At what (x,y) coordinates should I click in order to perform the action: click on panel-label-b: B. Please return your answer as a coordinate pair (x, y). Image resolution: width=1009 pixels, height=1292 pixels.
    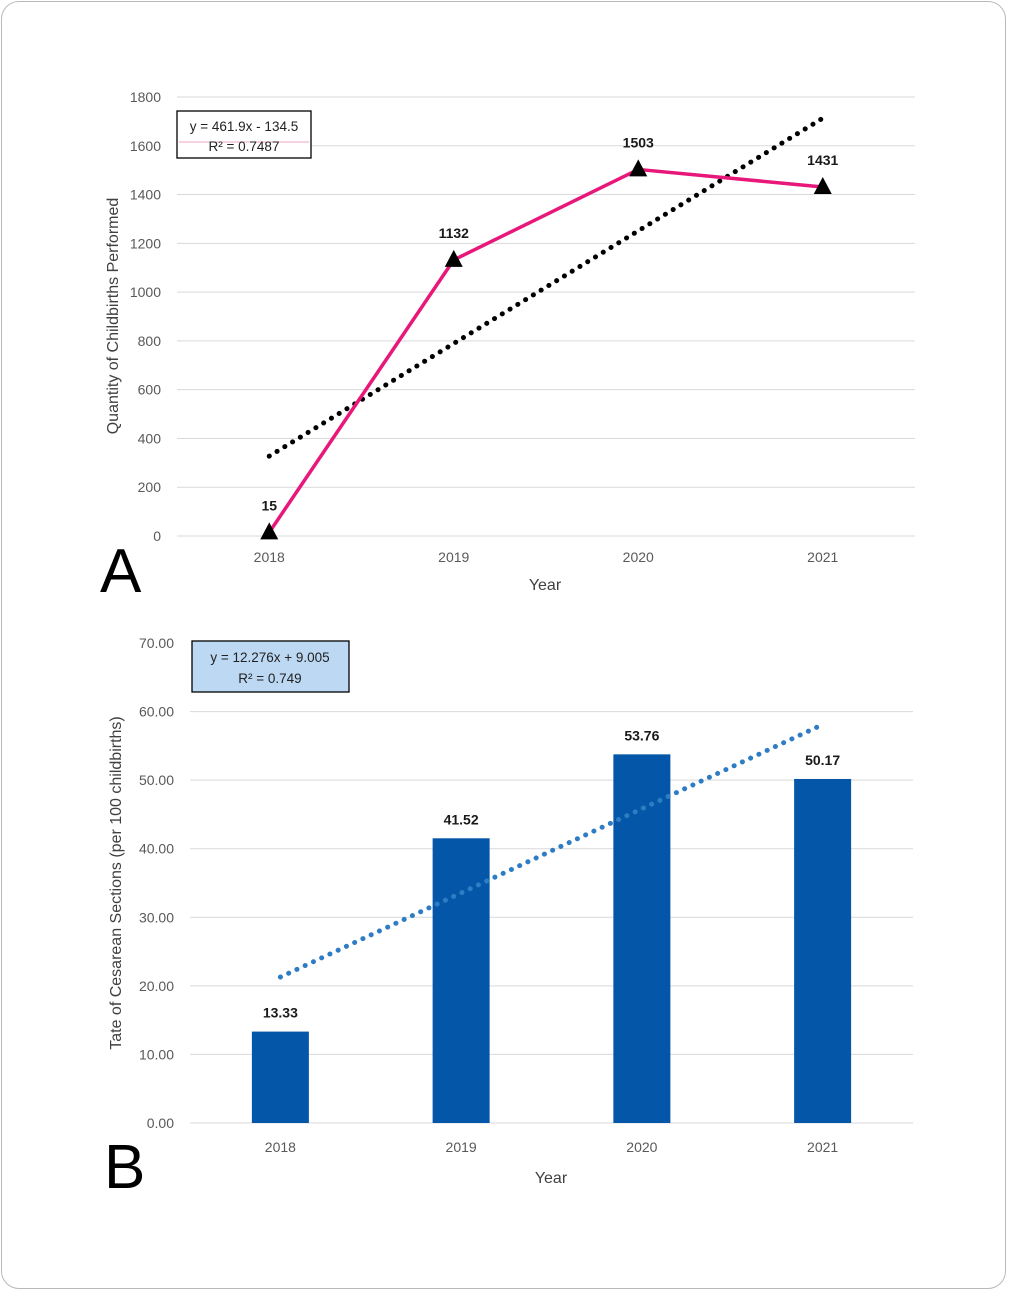
    Looking at the image, I should click on (124, 1167).